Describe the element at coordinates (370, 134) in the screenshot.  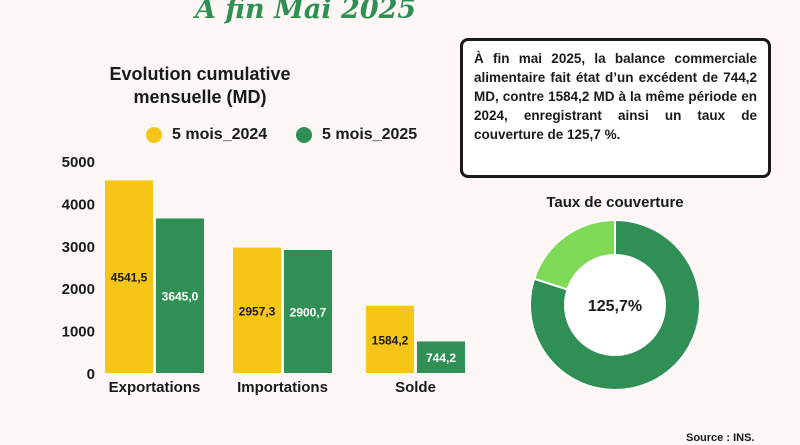
I see `legend-label-2025: 5 mois_2025` at that location.